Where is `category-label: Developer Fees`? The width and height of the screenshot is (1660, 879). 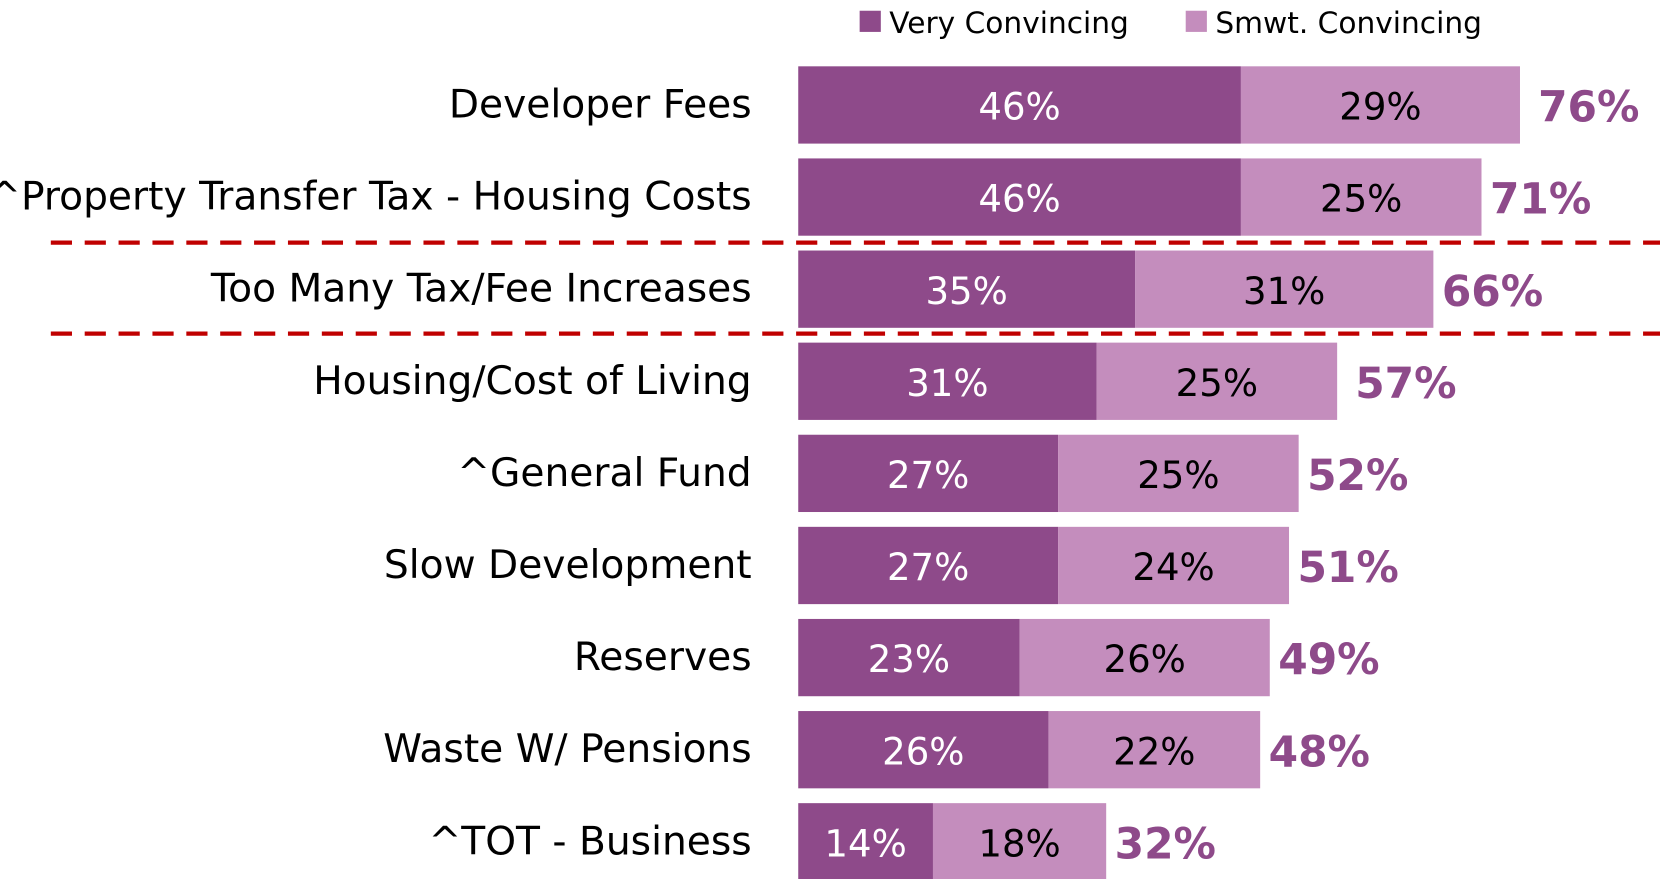
category-label: Developer Fees is located at coordinates (600, 104).